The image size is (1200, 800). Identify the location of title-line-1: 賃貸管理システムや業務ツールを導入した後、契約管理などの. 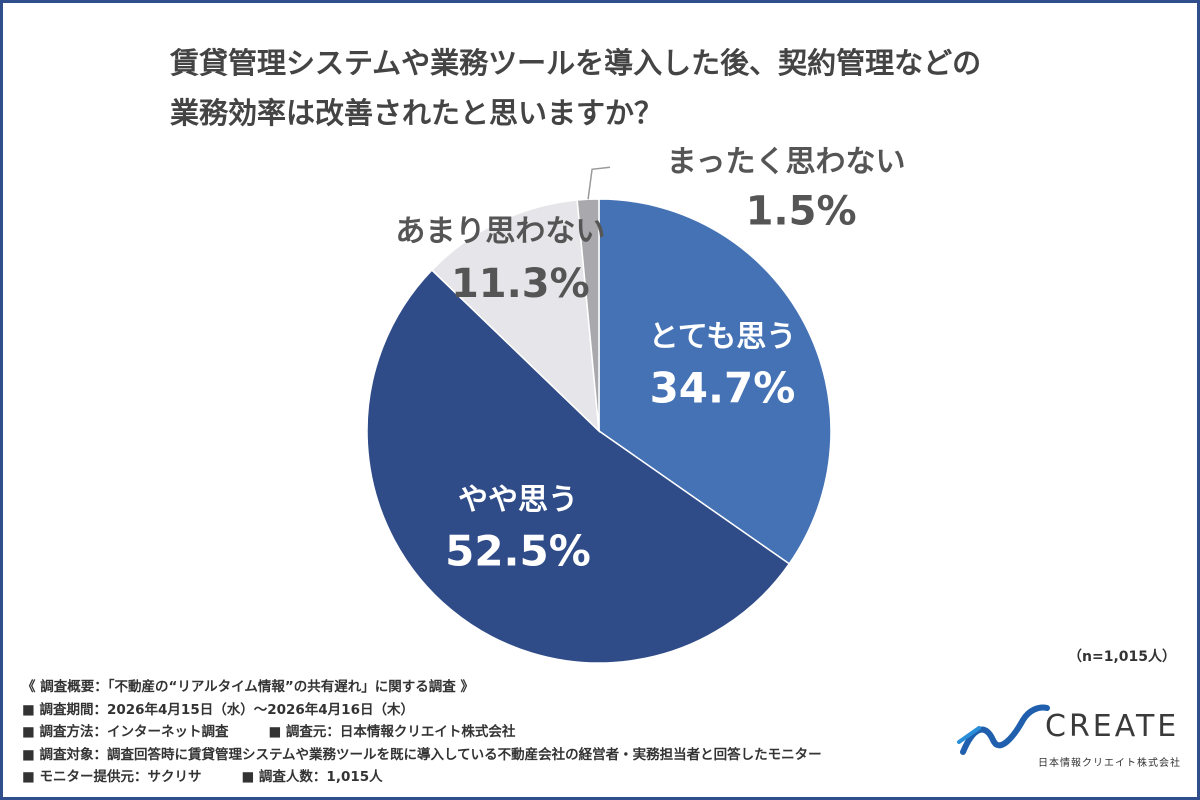
(576, 63).